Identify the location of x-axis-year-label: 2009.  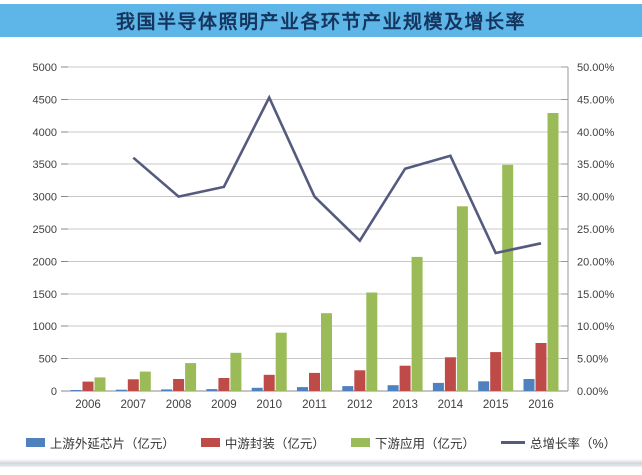
(224, 405).